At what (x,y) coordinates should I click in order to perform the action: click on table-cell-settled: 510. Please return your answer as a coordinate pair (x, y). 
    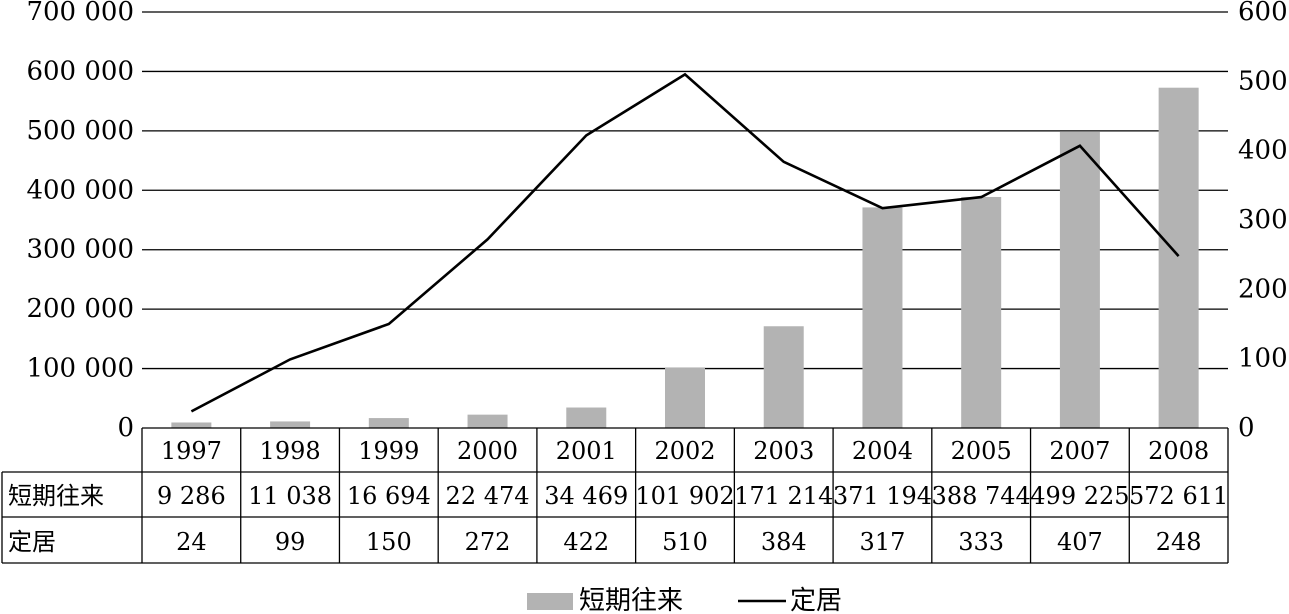
    Looking at the image, I should click on (685, 542).